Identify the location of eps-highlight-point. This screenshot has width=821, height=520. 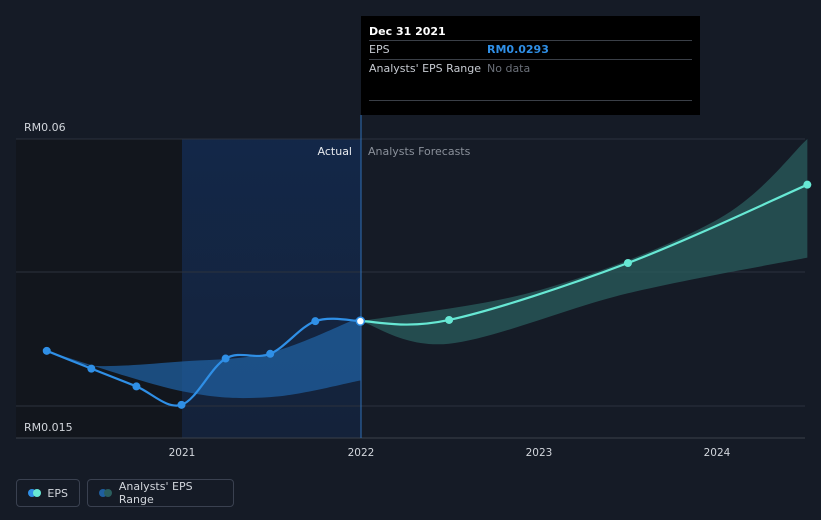
(360, 321).